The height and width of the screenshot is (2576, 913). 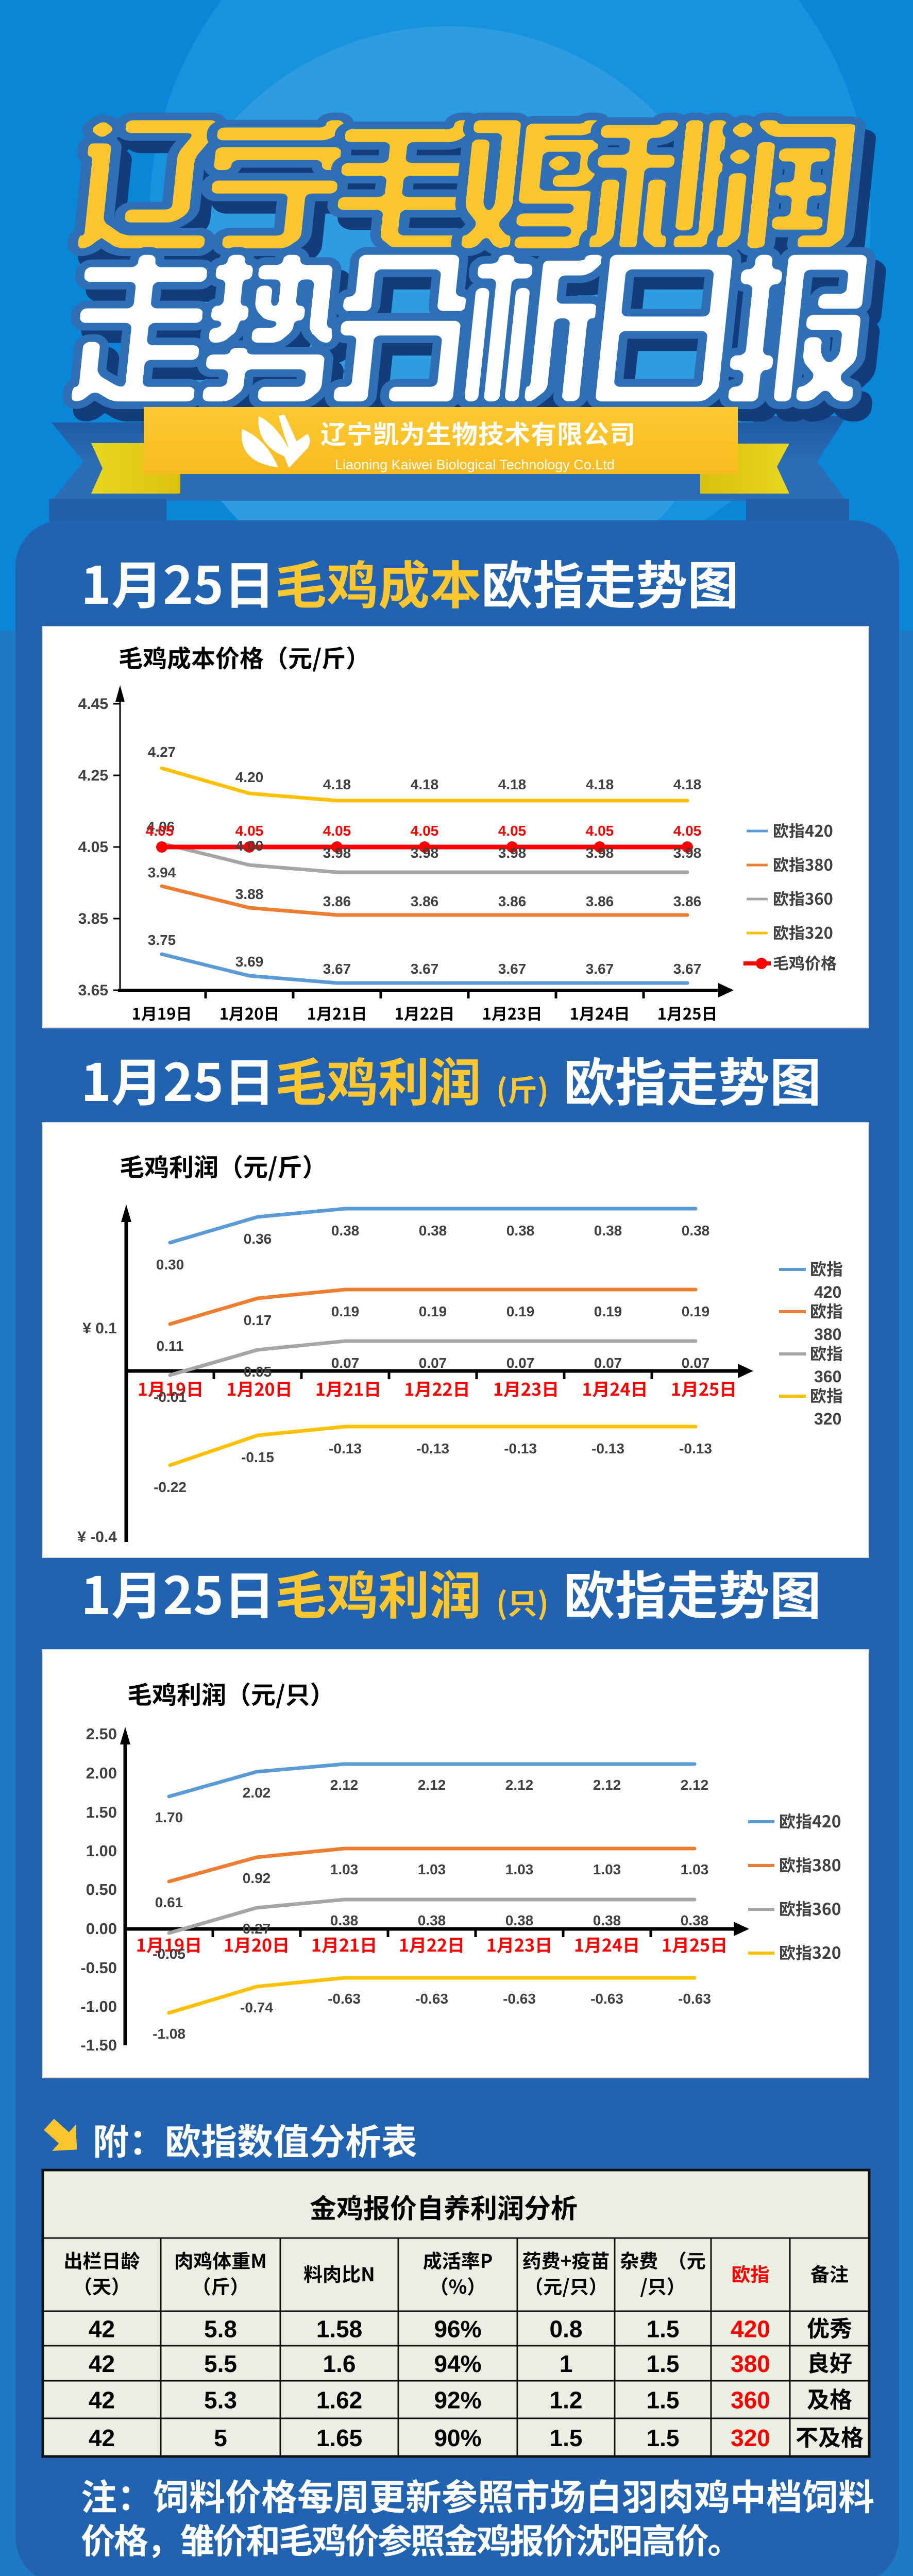 I want to click on svg-text: 0.00, so click(x=102, y=1929).